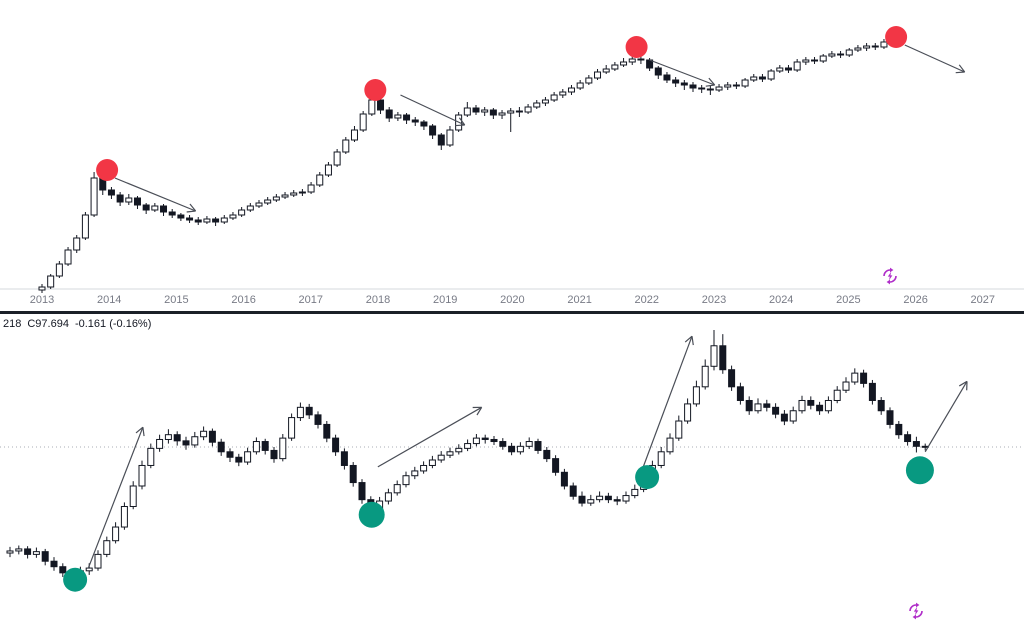 The width and height of the screenshot is (1024, 620). I want to click on year-label: 2025, so click(848, 300).